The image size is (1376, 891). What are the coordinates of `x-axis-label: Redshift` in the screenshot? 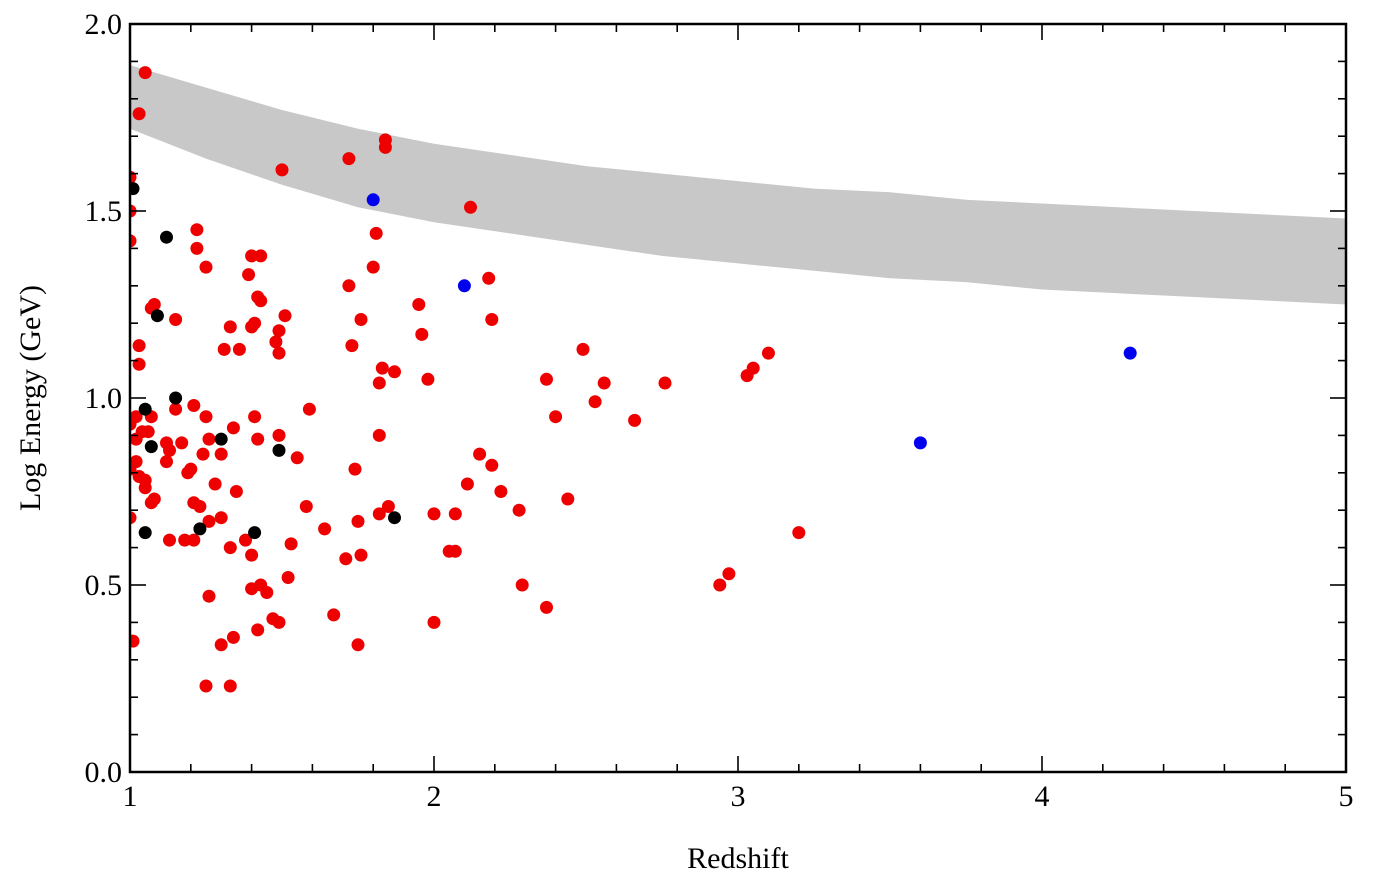 It's located at (738, 858).